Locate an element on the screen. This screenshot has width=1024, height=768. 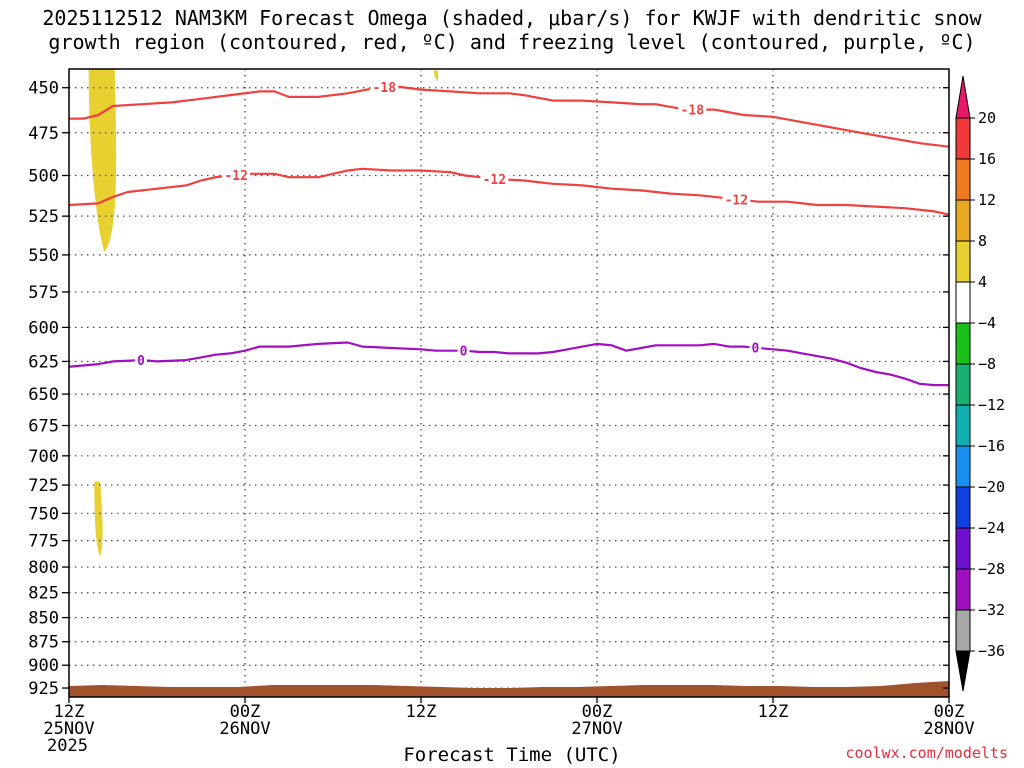
y-tick-label: 525 is located at coordinates (43, 217).